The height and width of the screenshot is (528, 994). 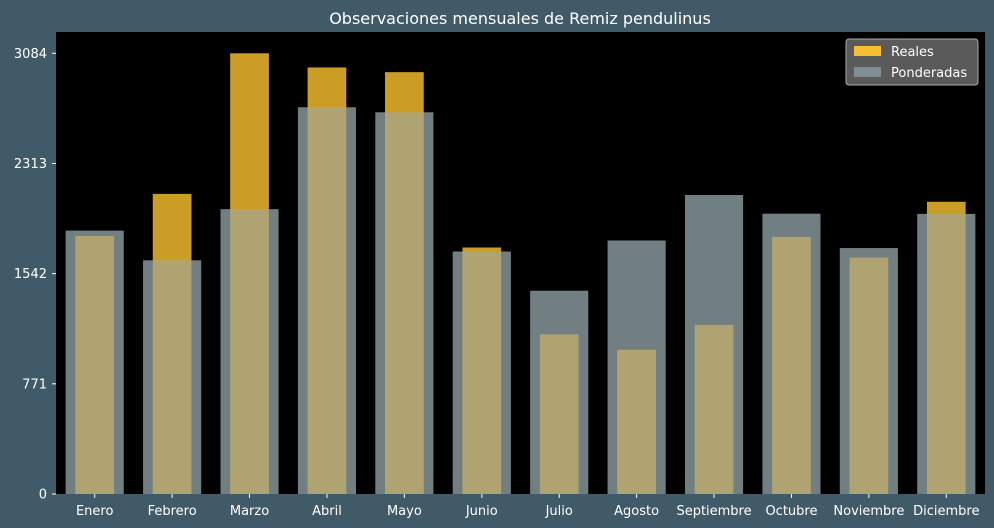 What do you see at coordinates (43, 495) in the screenshot?
I see `y-tick-label-0: 0` at bounding box center [43, 495].